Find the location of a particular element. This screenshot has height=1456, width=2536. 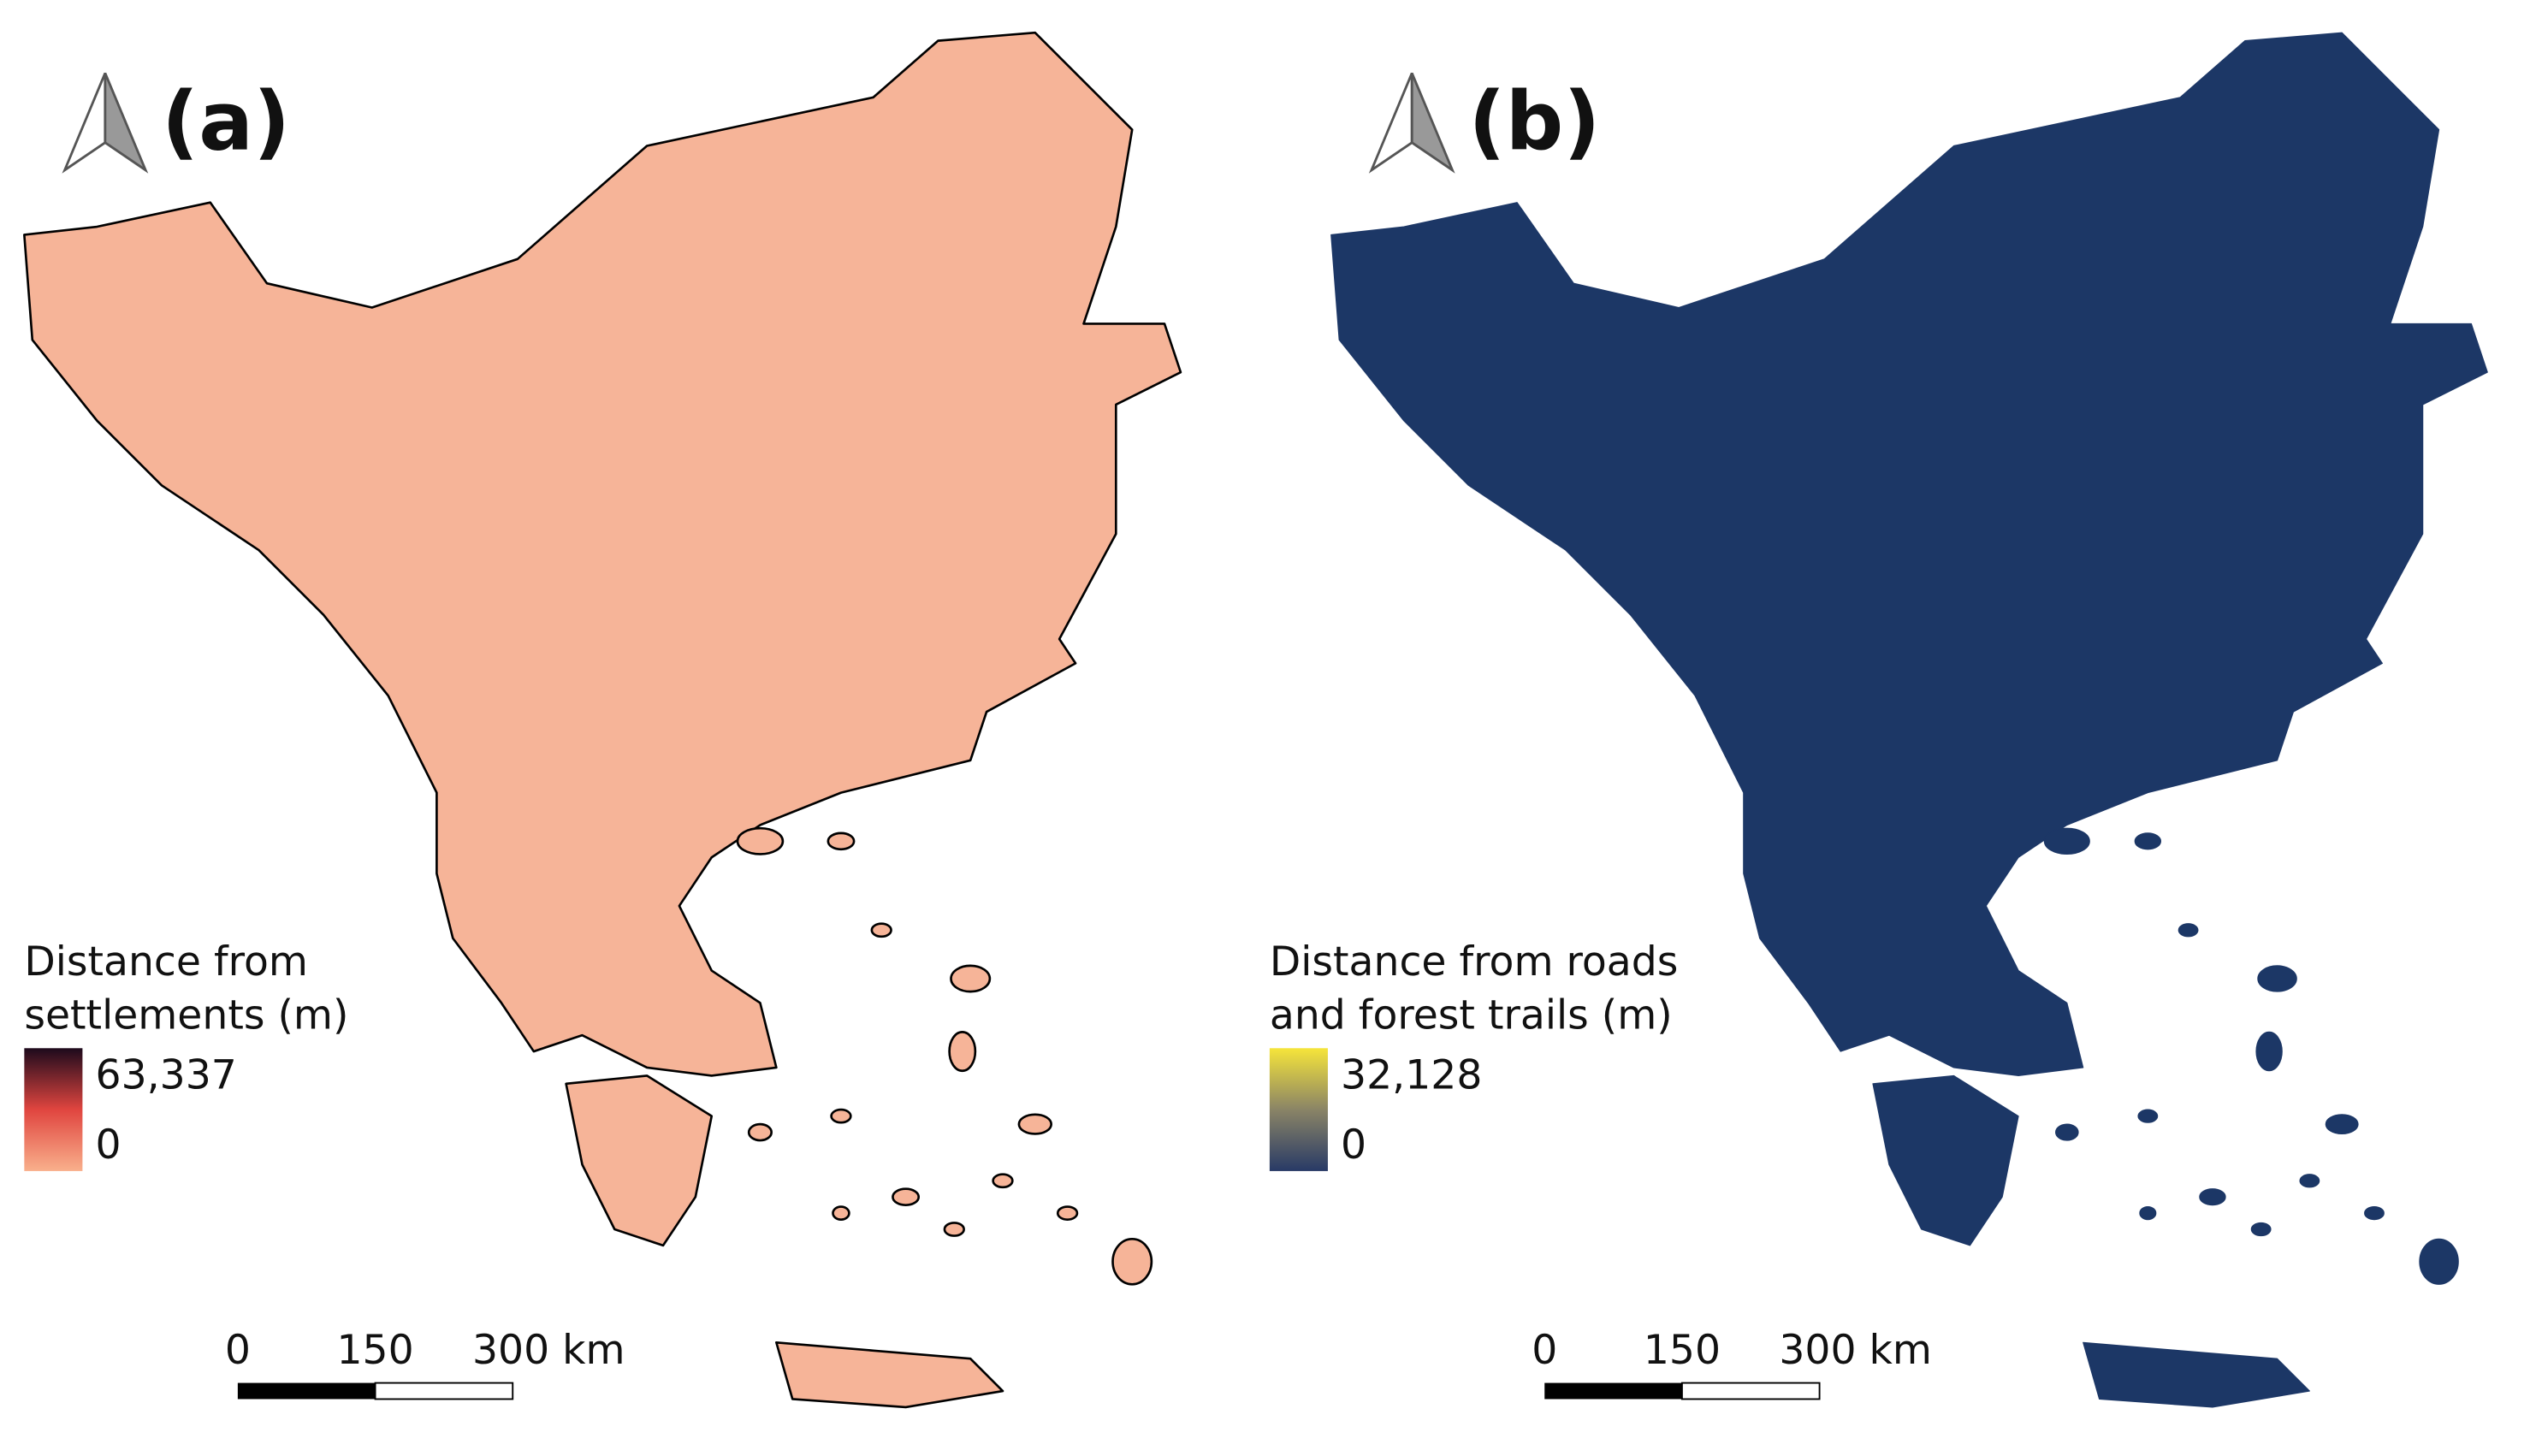

legend-max: 32,128 is located at coordinates (1411, 1075).